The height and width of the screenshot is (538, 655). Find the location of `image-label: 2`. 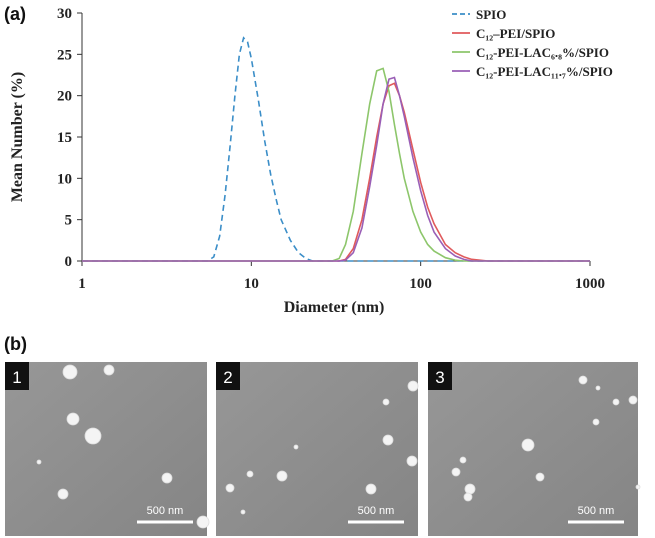

image-label: 2 is located at coordinates (227, 377).